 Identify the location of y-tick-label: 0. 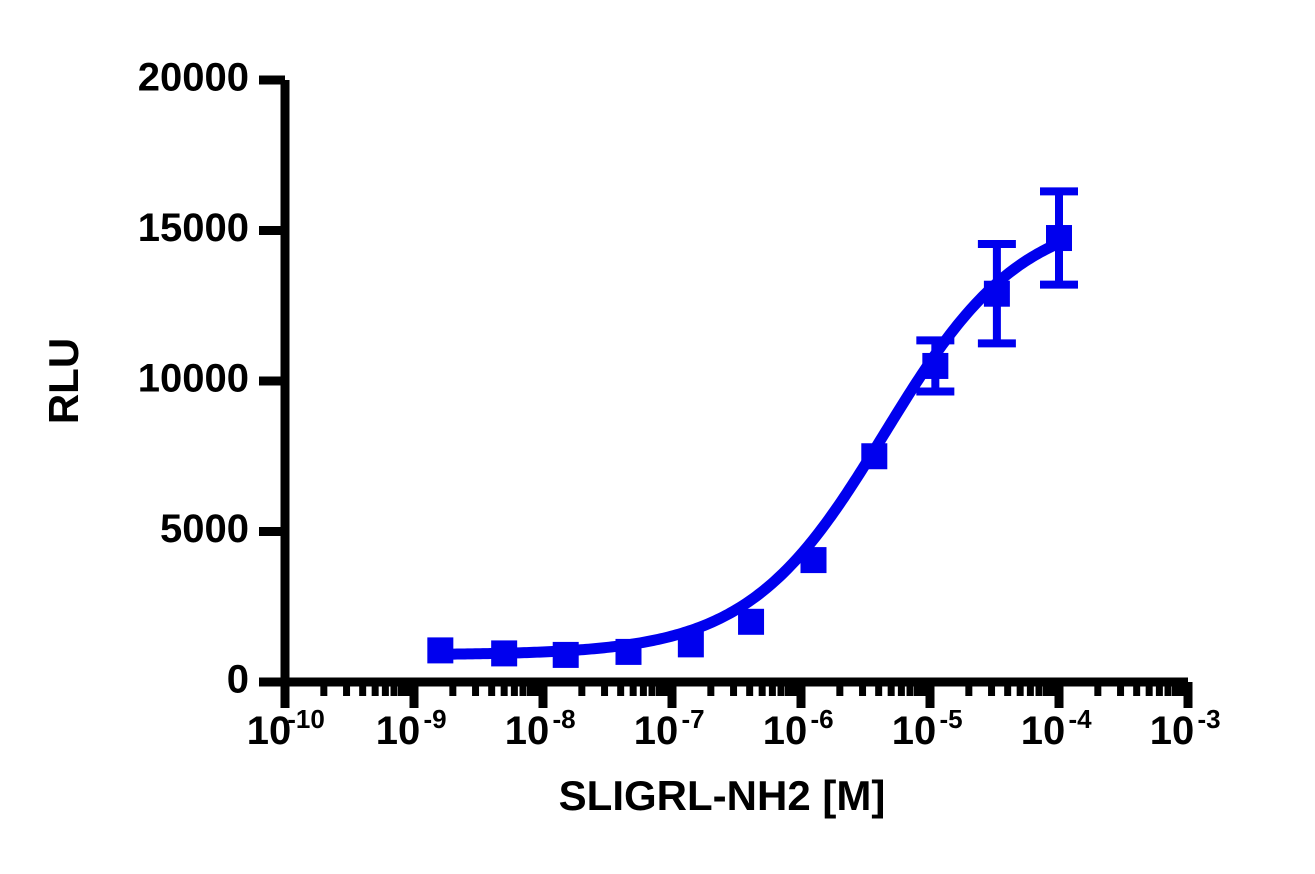
(238, 680).